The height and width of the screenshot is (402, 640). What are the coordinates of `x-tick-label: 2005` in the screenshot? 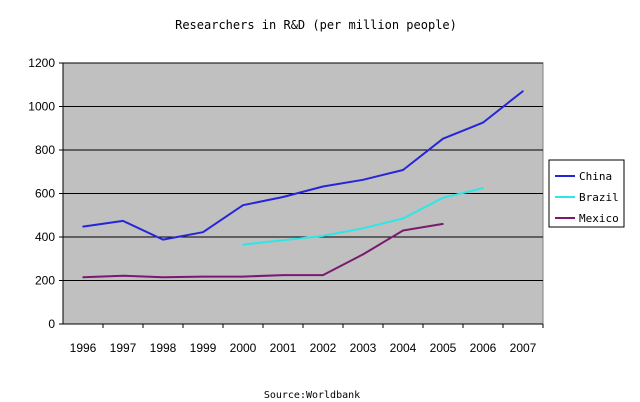 It's located at (443, 348).